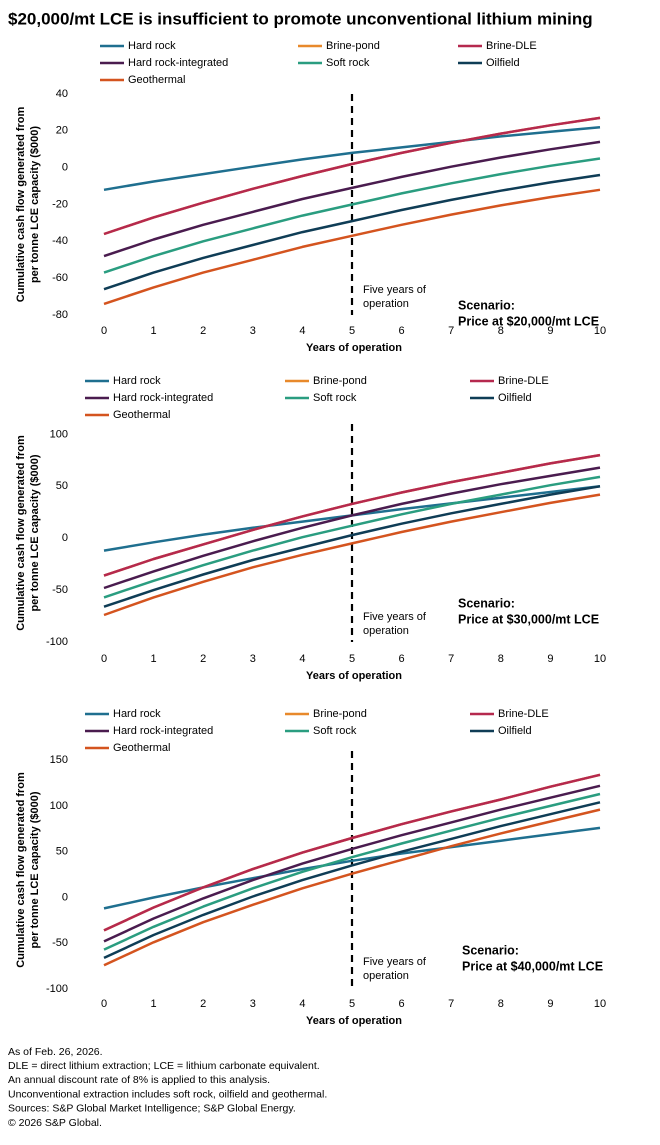 The width and height of the screenshot is (660, 1145). Describe the element at coordinates (55, 1052) in the screenshot. I see `footnote: As of Feb. 26, 2026.` at that location.